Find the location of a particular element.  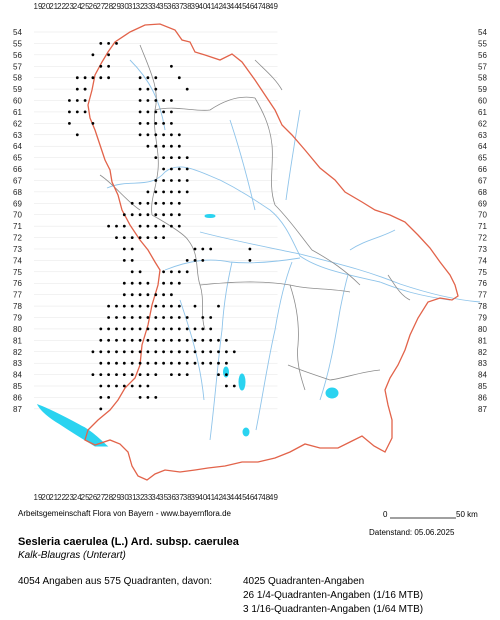

y-tick-label: 59 is located at coordinates (17, 89).